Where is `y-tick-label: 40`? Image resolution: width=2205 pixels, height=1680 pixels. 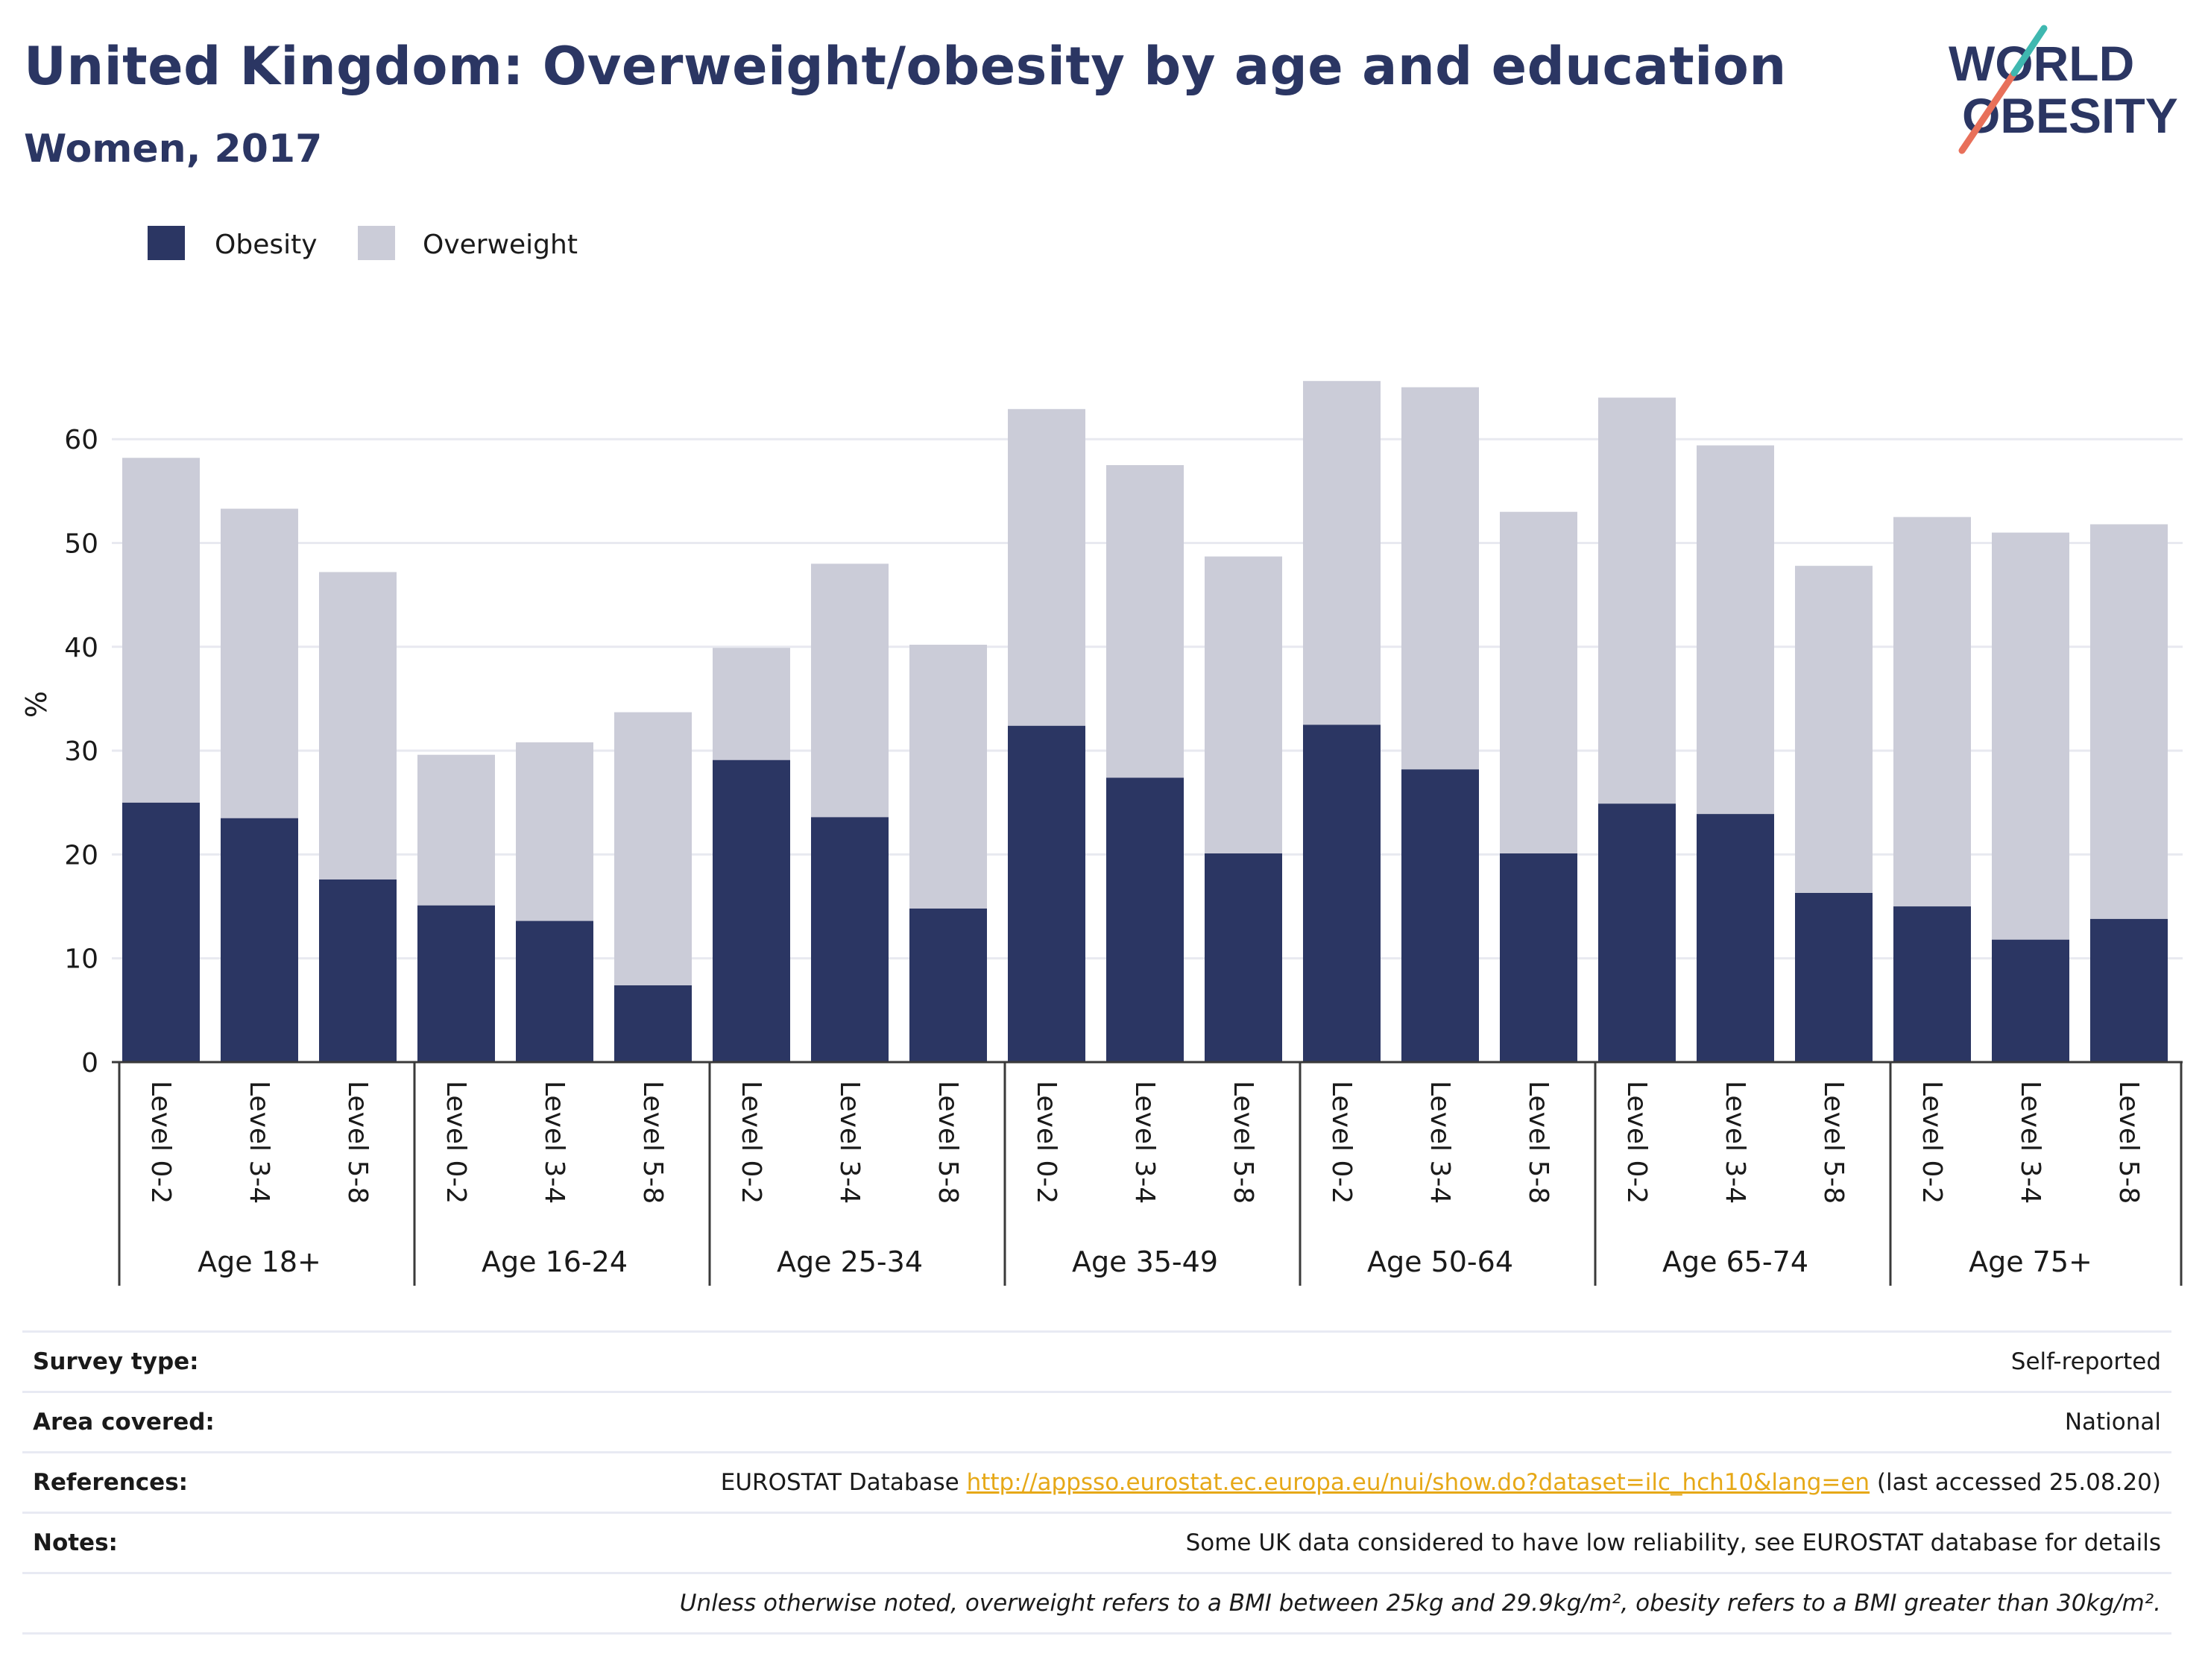 y-tick-label: 40 is located at coordinates (81, 648).